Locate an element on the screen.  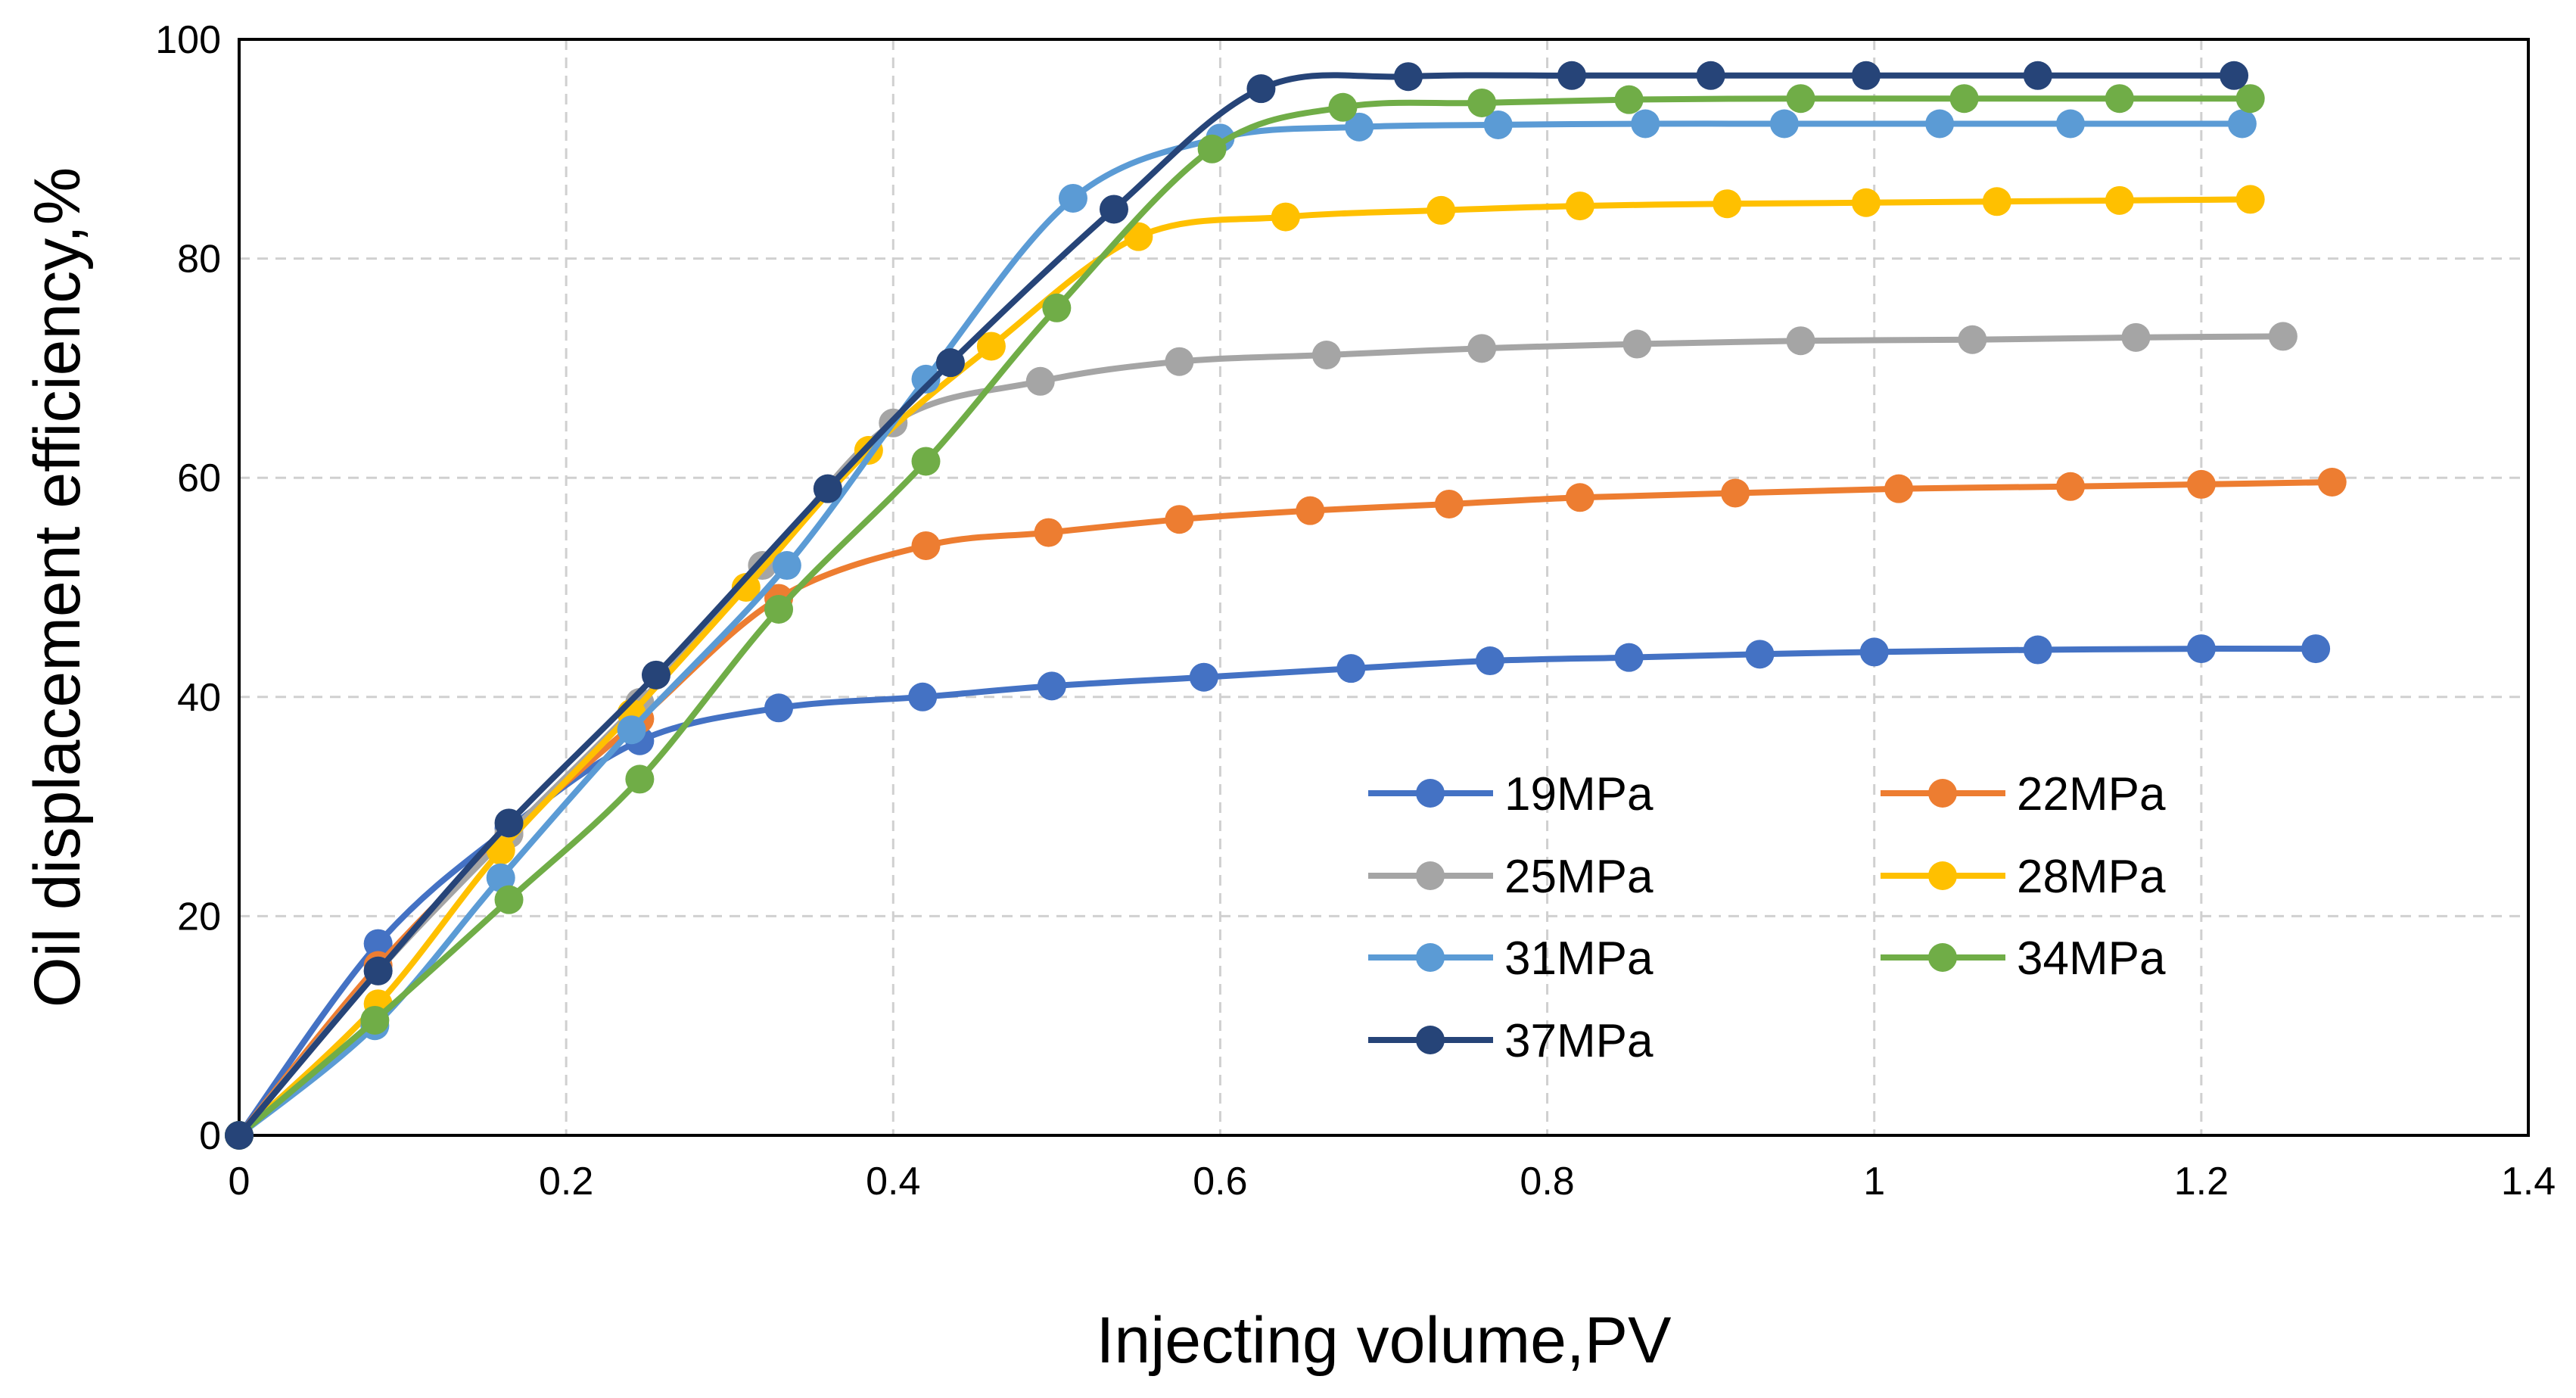
legend-item-31mpa: 31MPa is located at coordinates (1511, 959).